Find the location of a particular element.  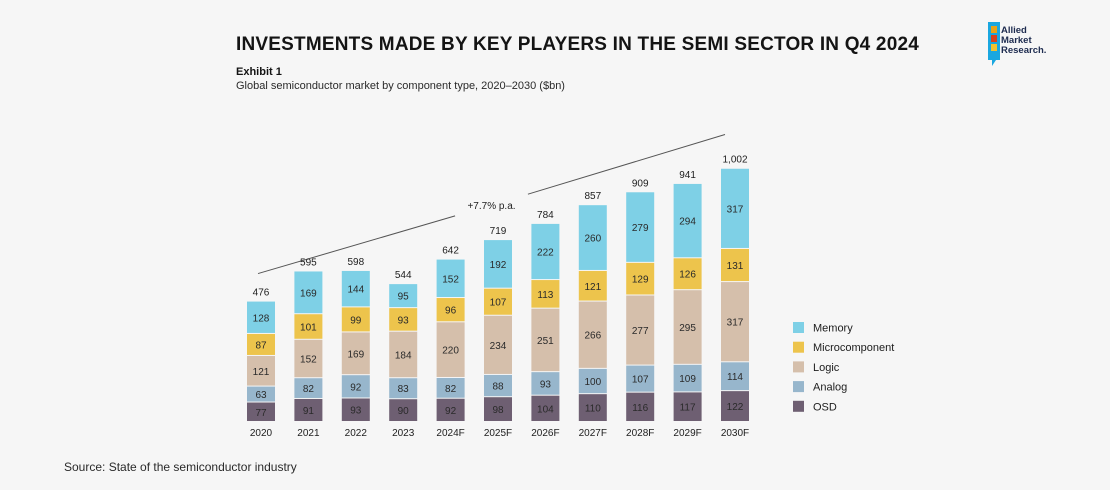

growth-trend-line-left is located at coordinates (356, 245).